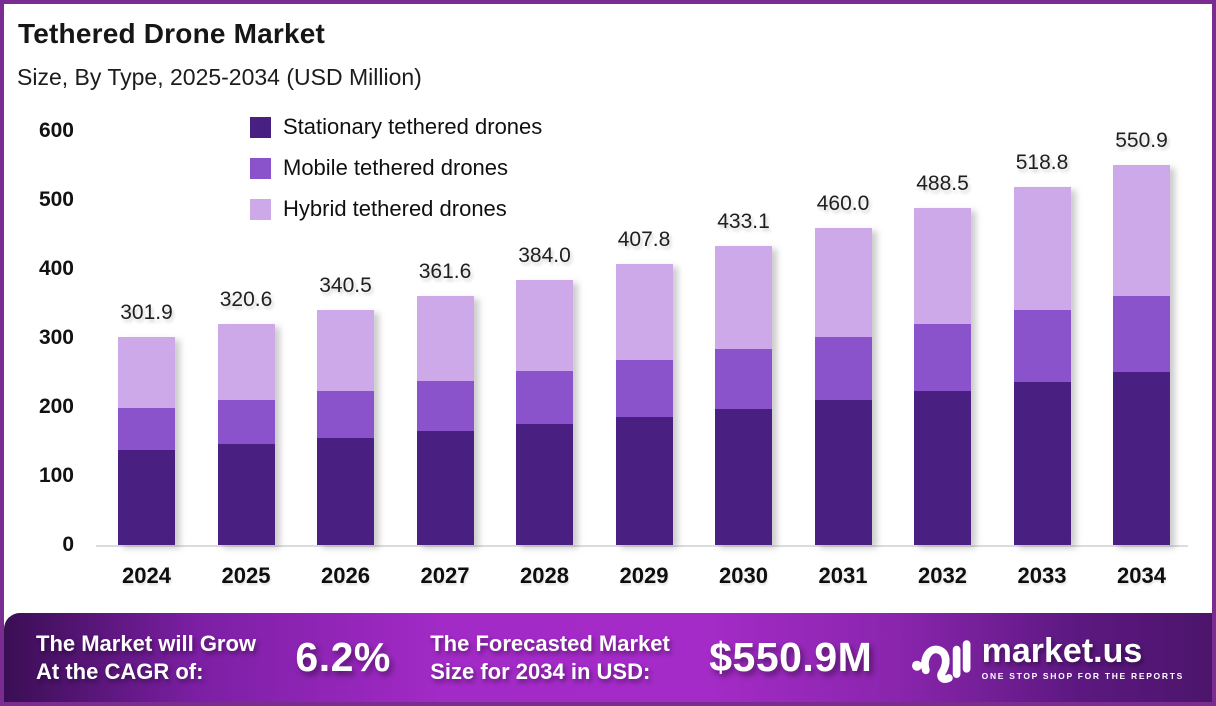 Image resolution: width=1216 pixels, height=706 pixels. I want to click on bar-group-2025: 320.6 2025, so click(246, 438).